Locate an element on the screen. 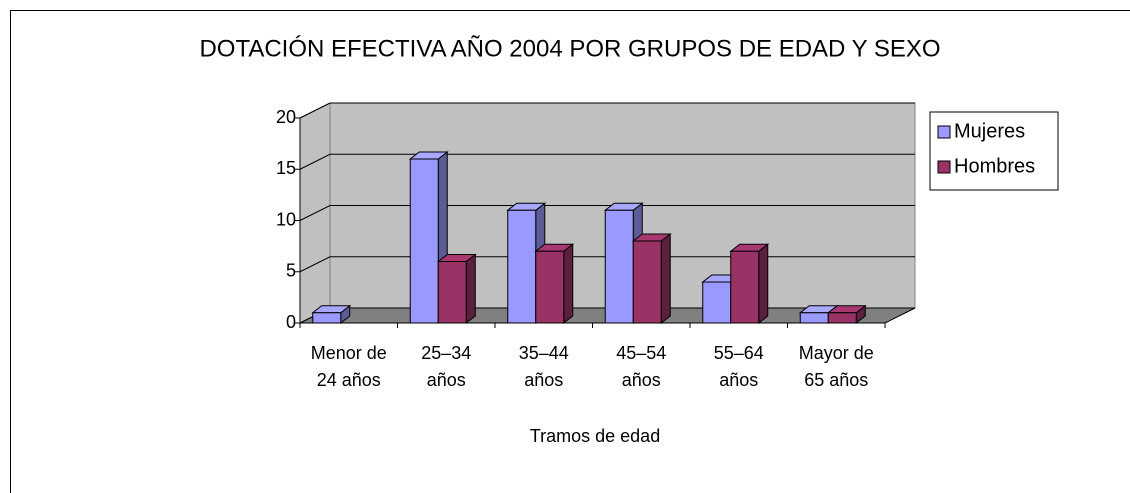 This screenshot has width=1130, height=493. x-tick-label: 25–34 años is located at coordinates (446, 366).